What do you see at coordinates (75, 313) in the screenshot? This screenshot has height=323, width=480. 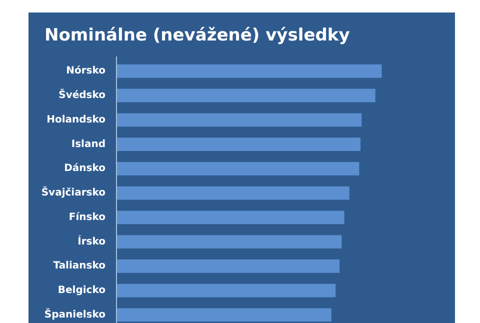 I see `y-tick-label: Španielsko` at bounding box center [75, 313].